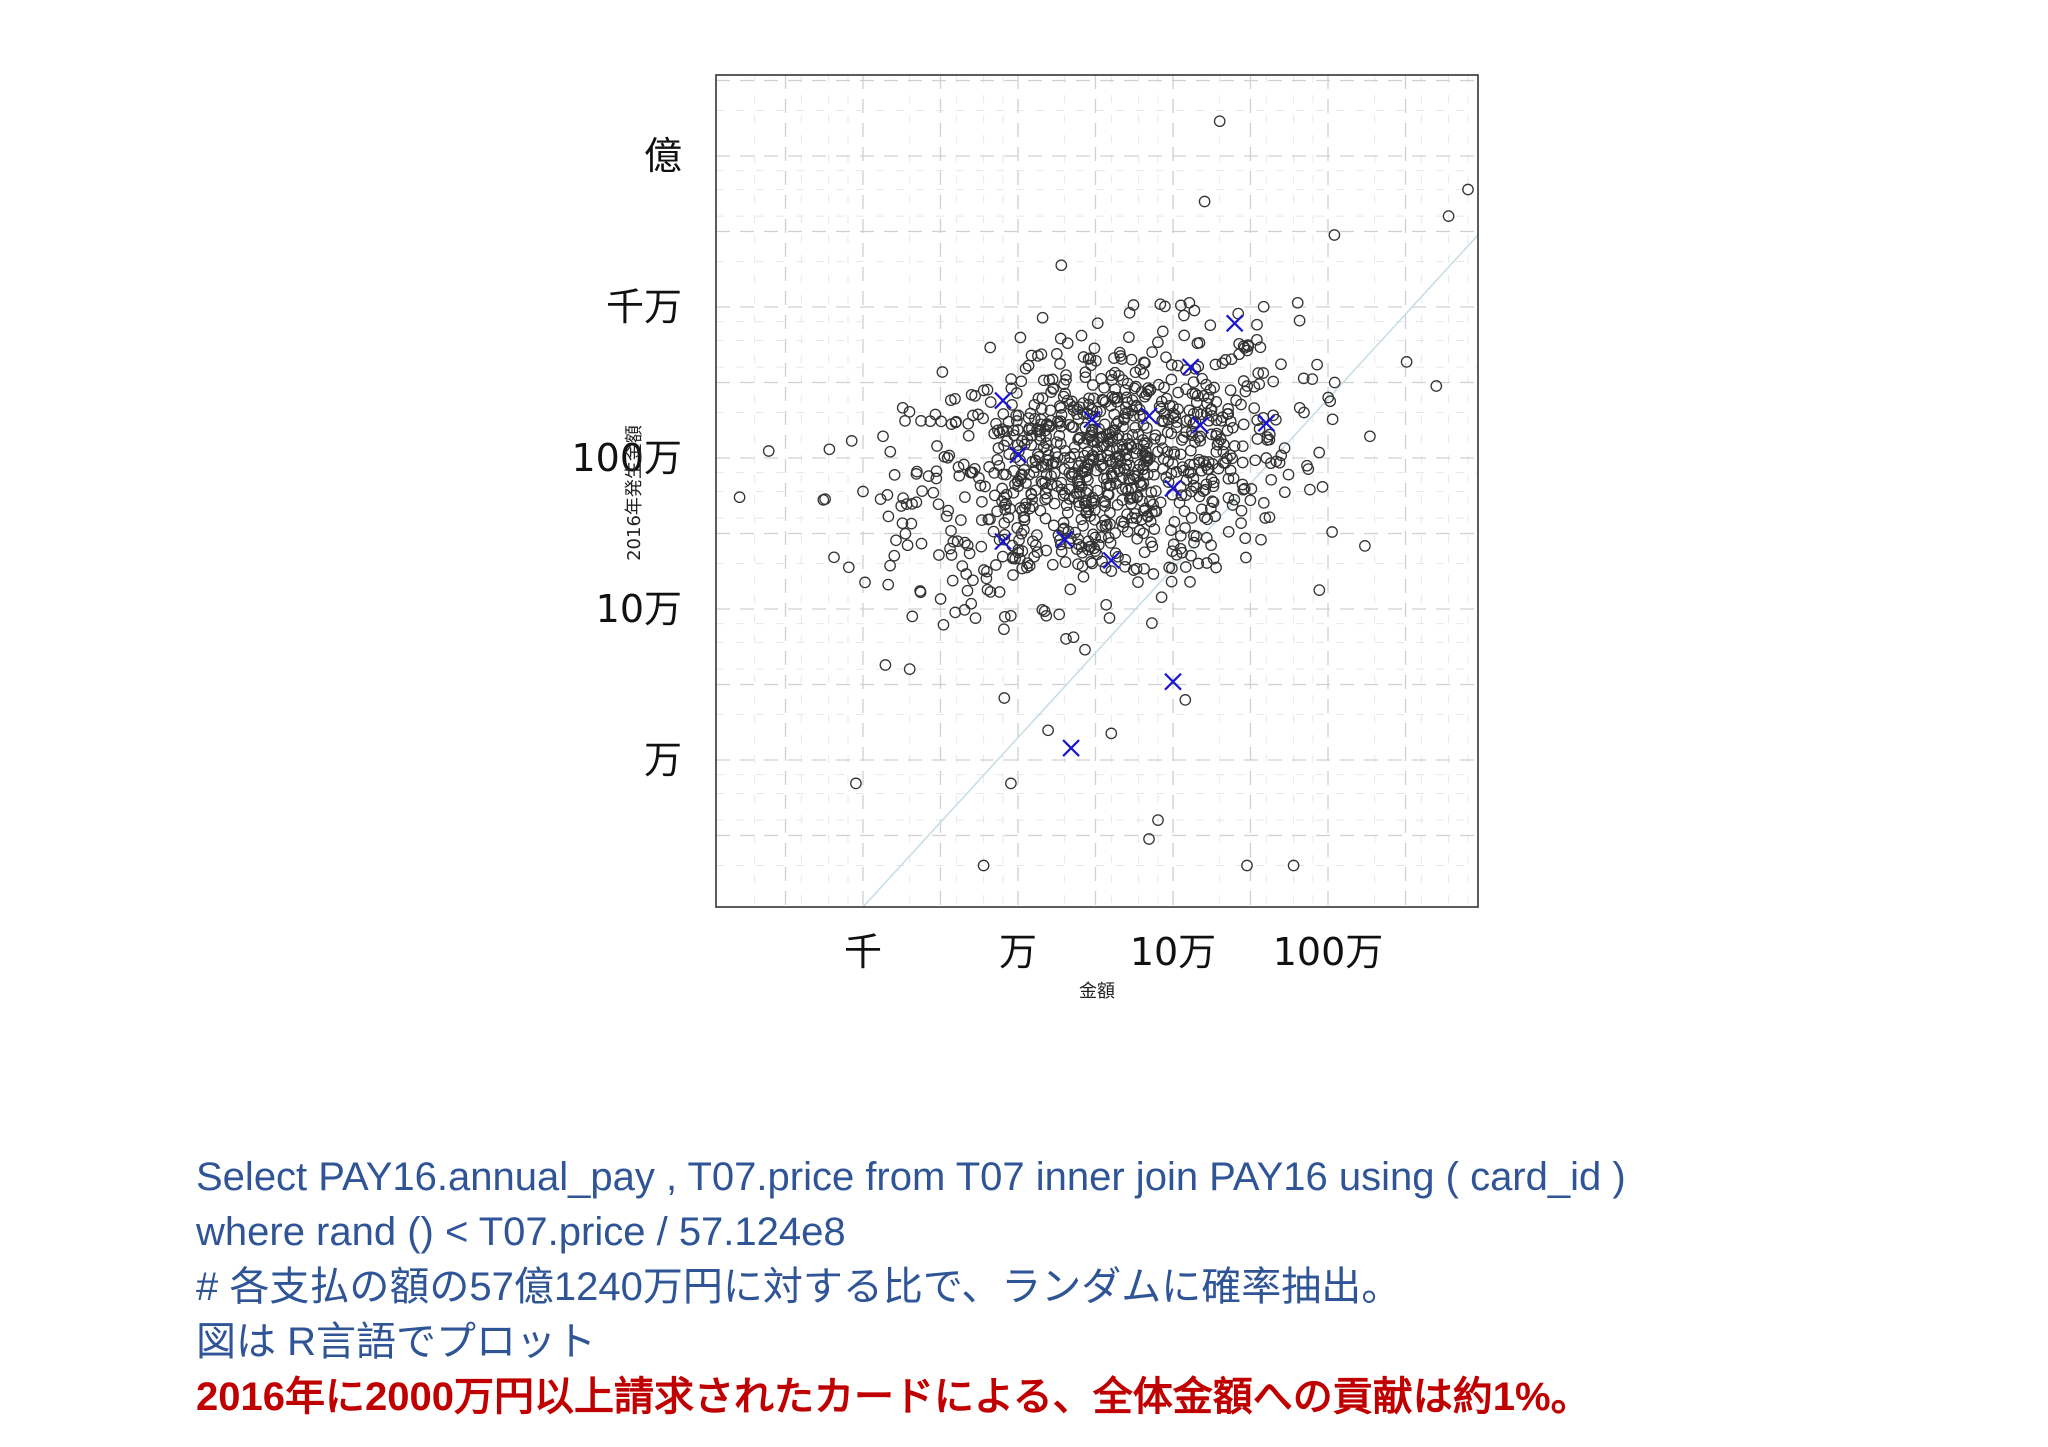 This screenshot has height=1447, width=2048. I want to click on x-tick-label: 万, so click(1018, 952).